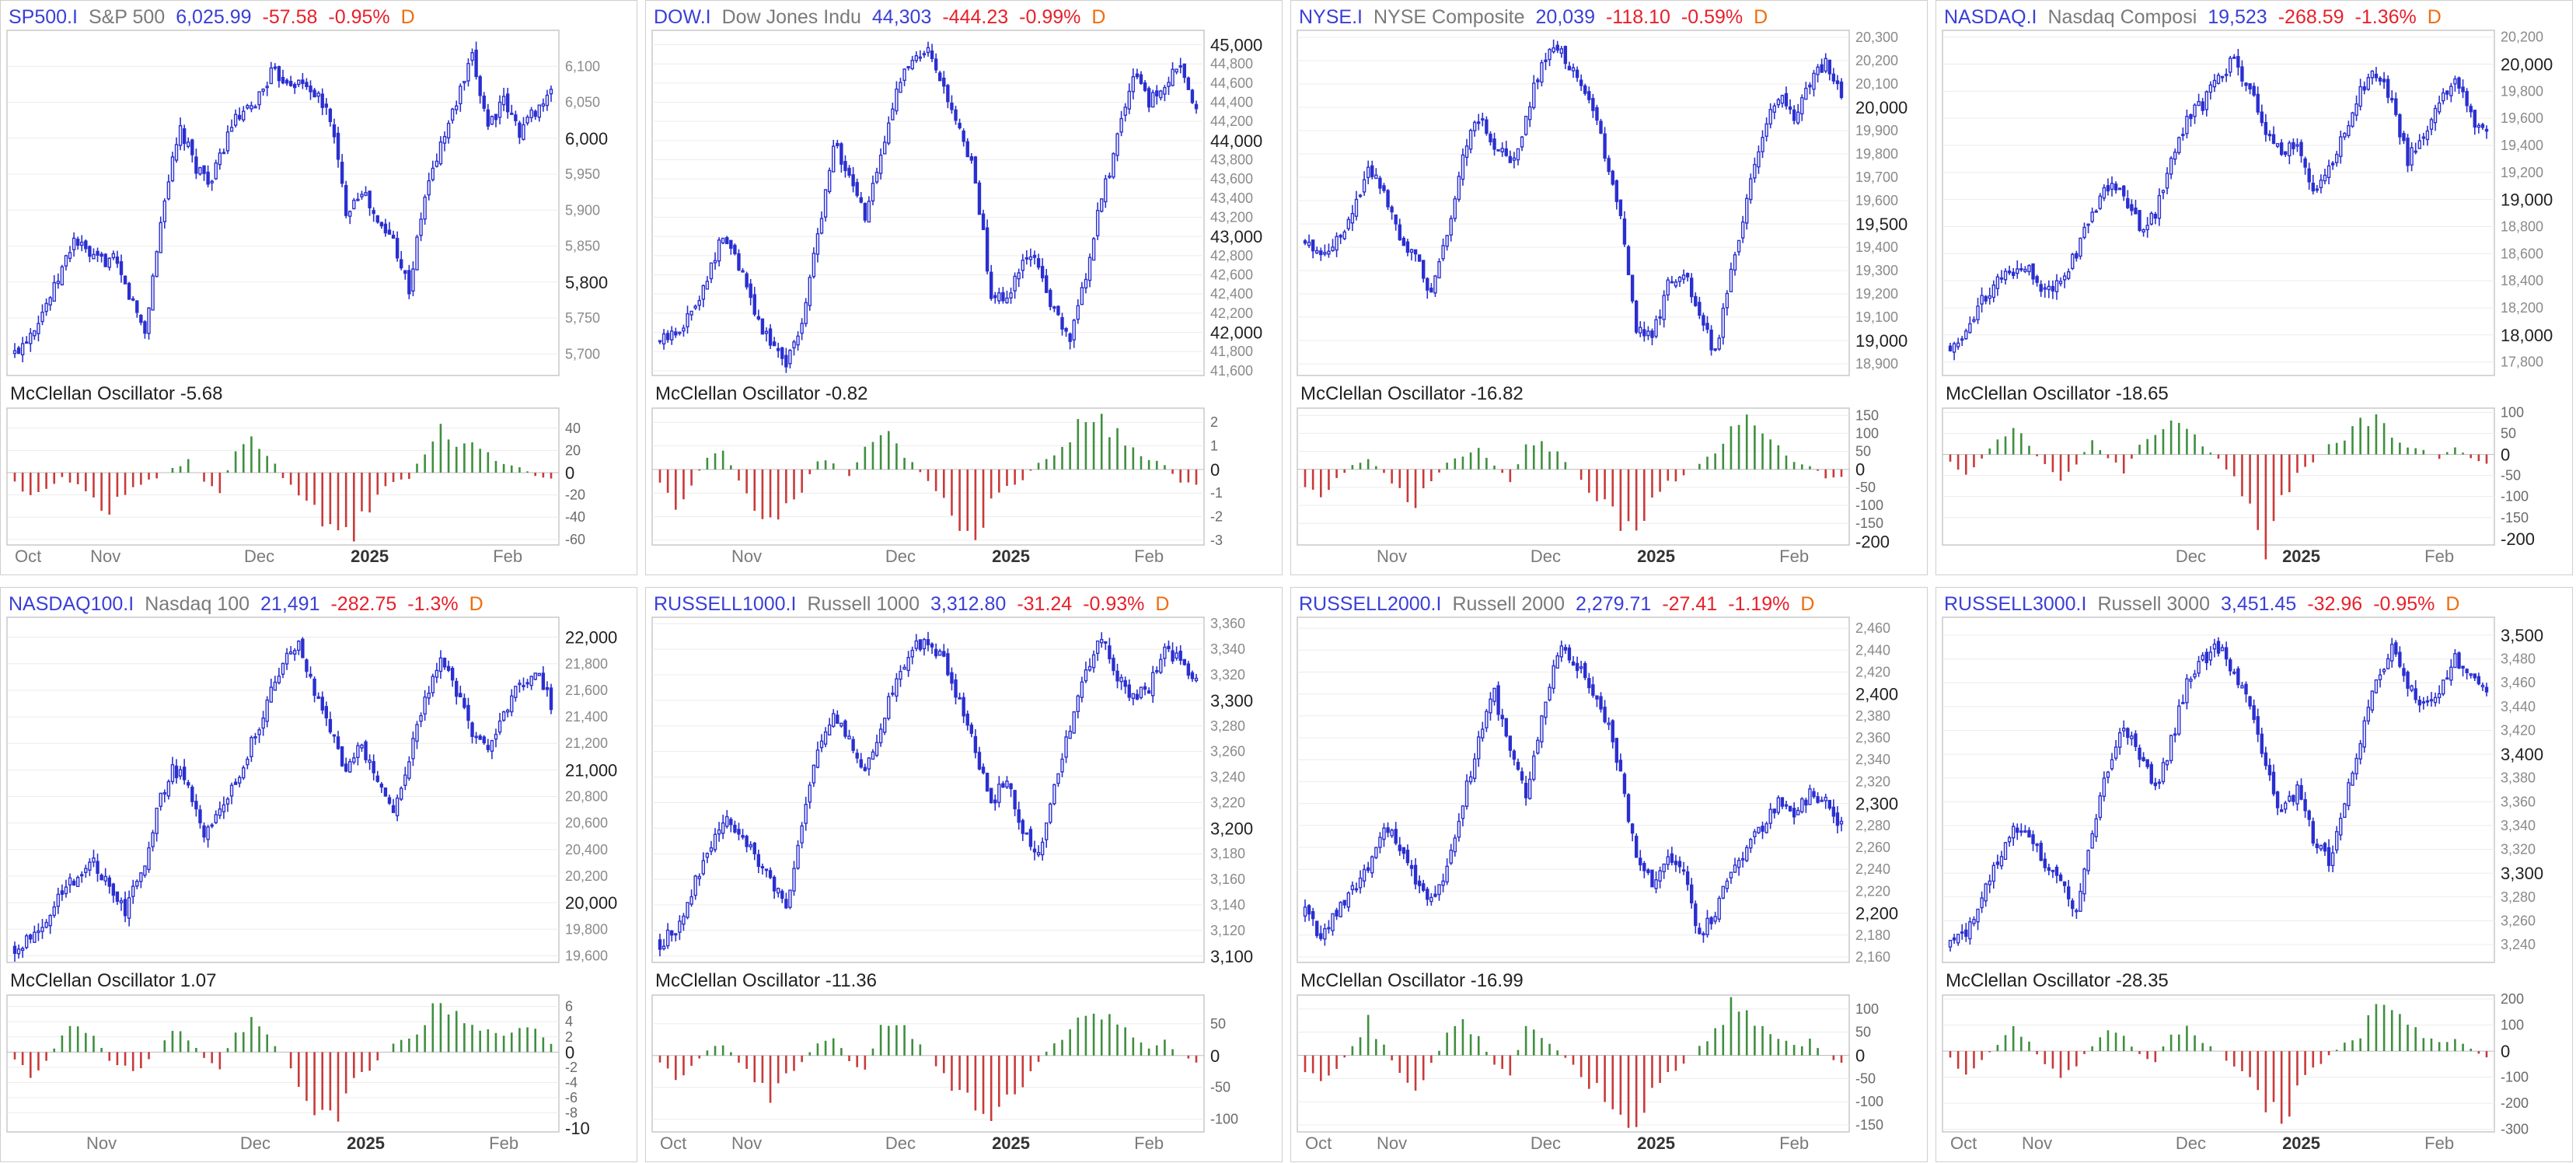  What do you see at coordinates (1877, 271) in the screenshot?
I see `y-tick-label: 19,300` at bounding box center [1877, 271].